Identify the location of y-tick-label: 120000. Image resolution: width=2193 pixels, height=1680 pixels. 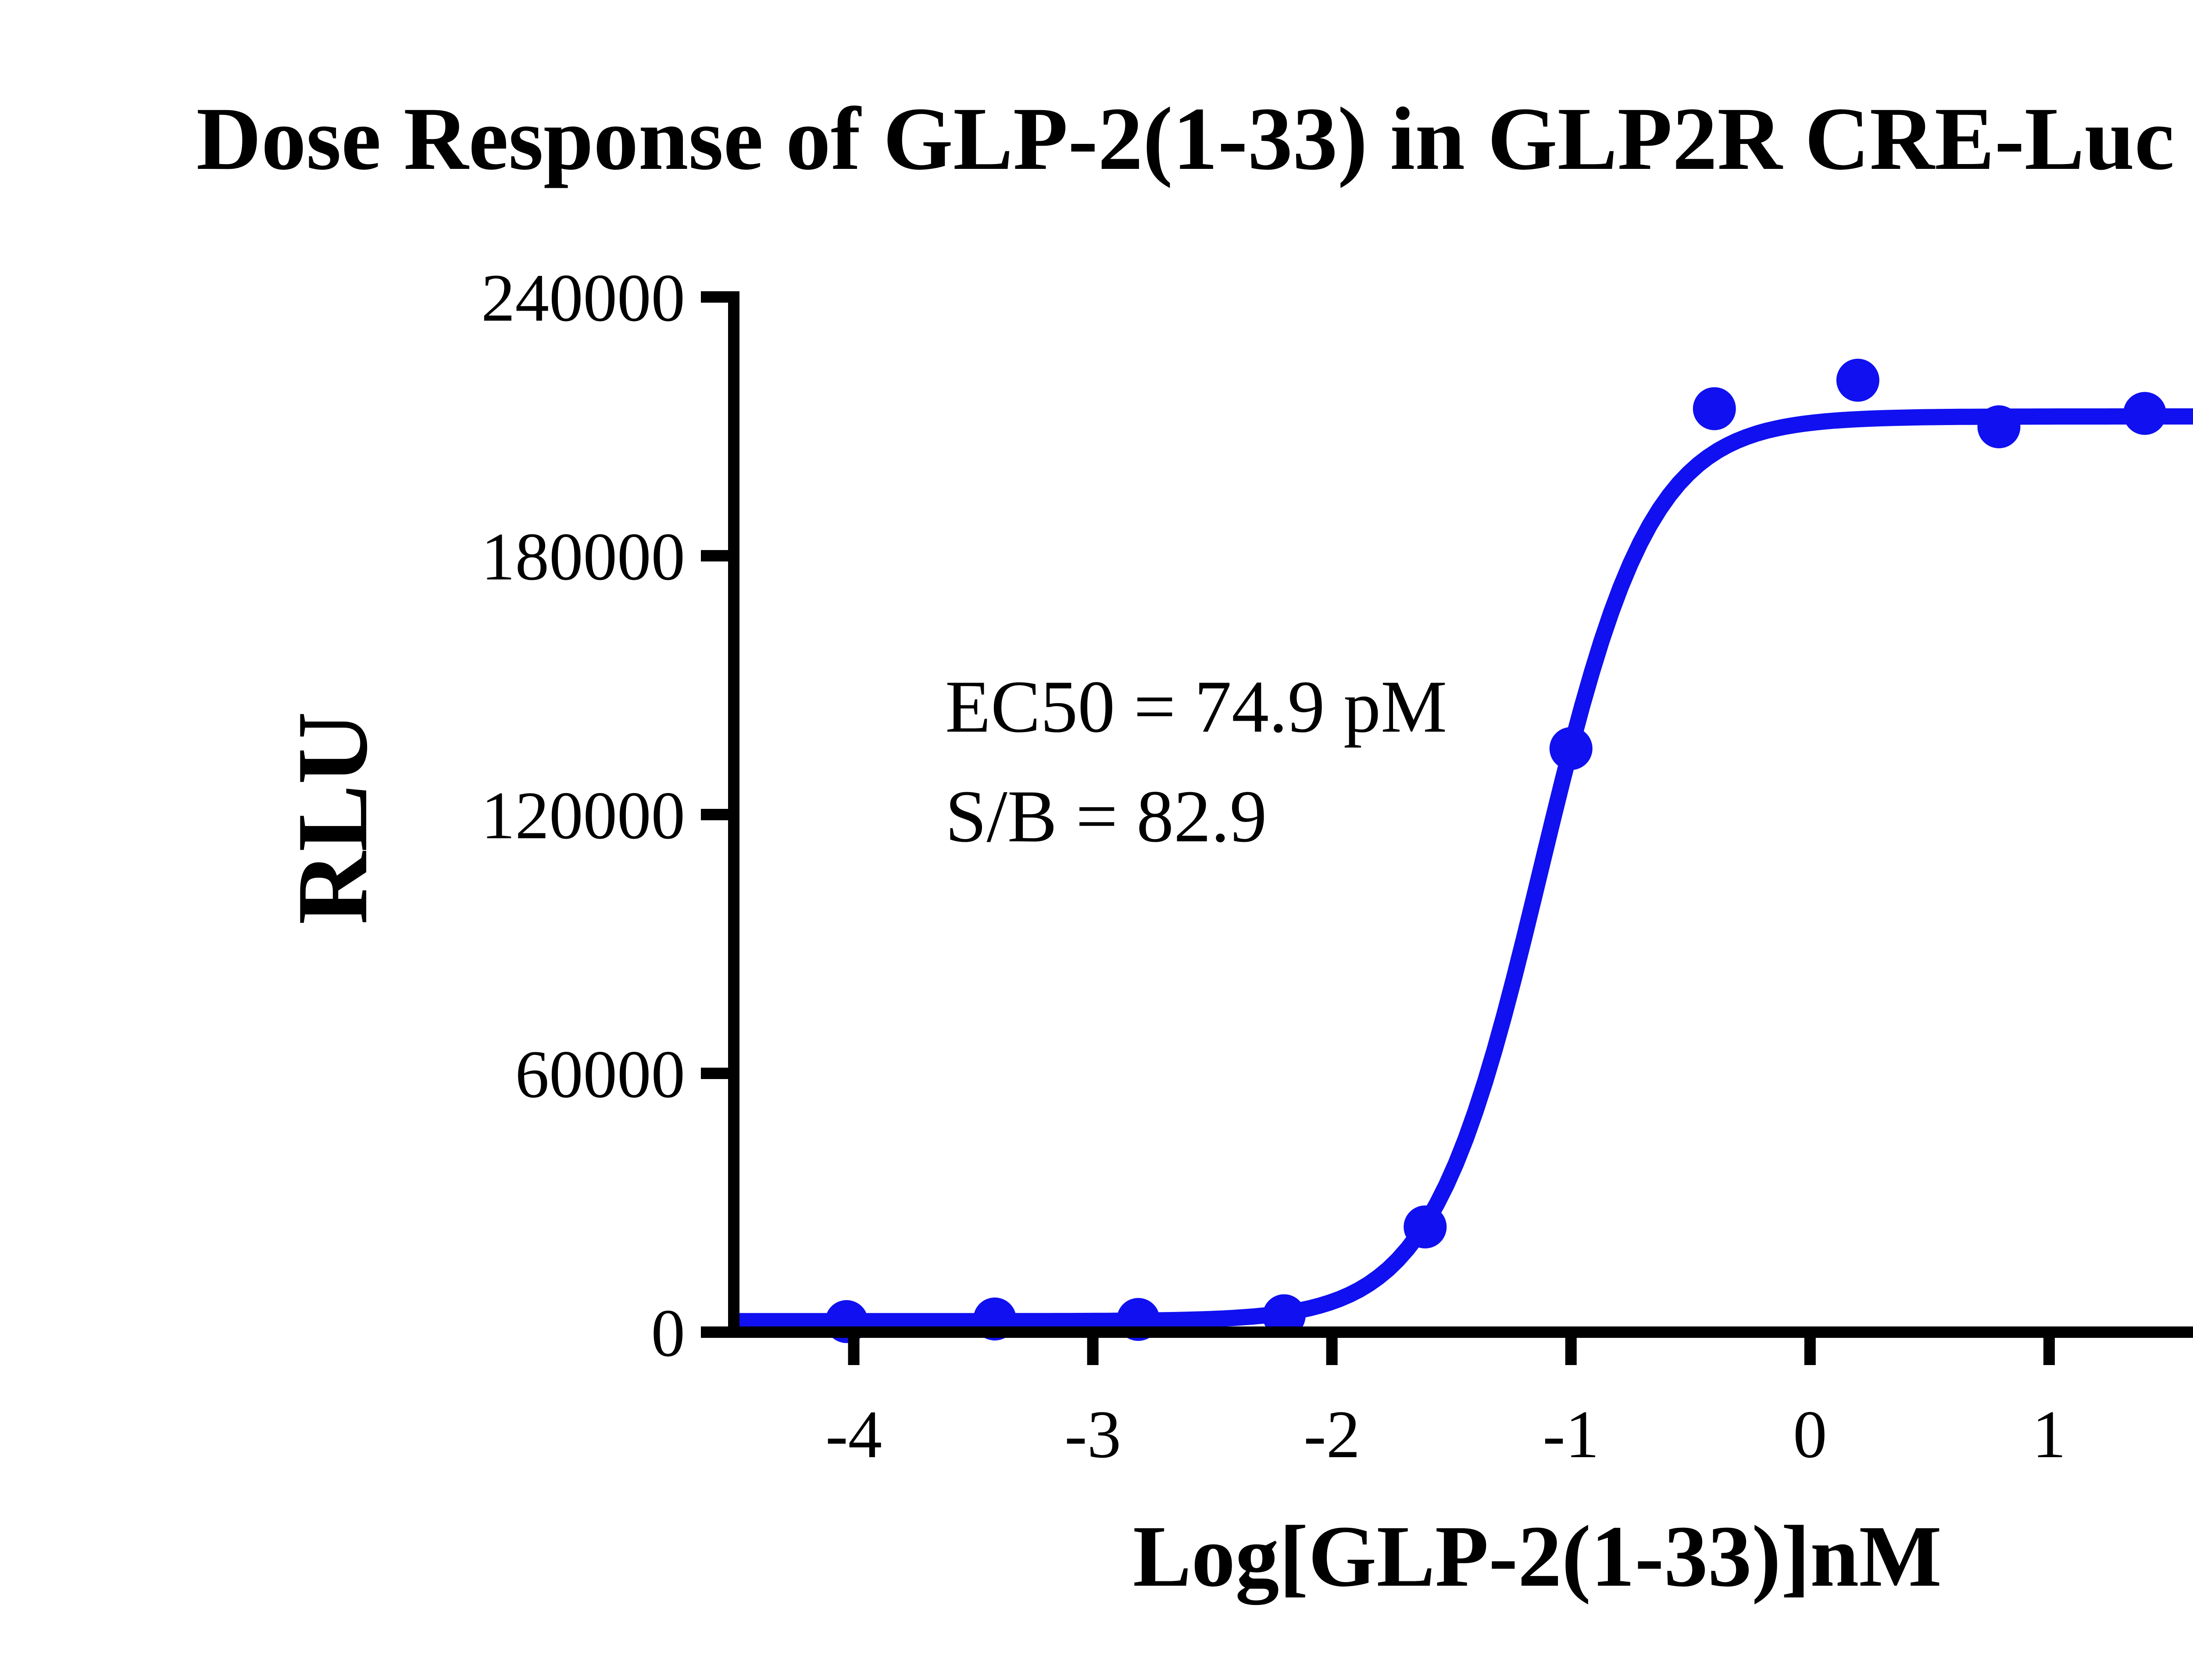
(583, 815).